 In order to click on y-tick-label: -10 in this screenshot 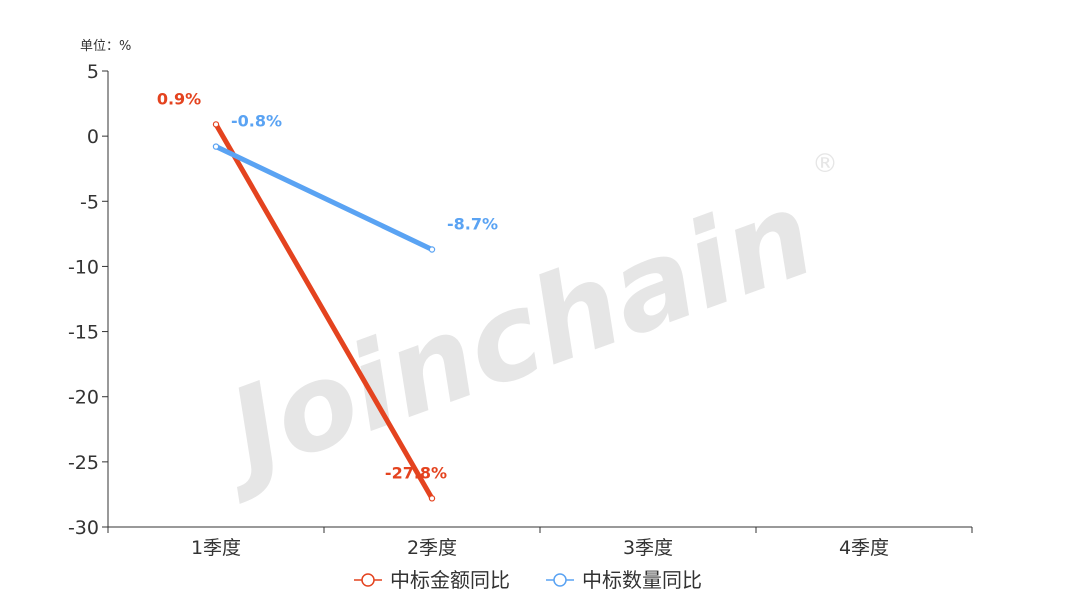, I will do `click(83, 267)`.